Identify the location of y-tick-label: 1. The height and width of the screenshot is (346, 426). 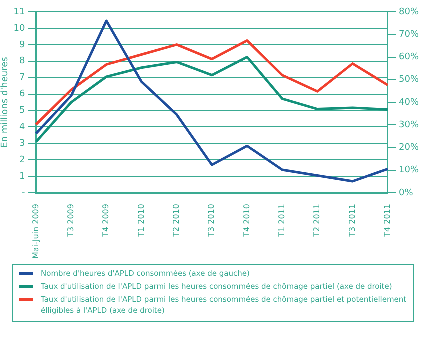
(23, 177).